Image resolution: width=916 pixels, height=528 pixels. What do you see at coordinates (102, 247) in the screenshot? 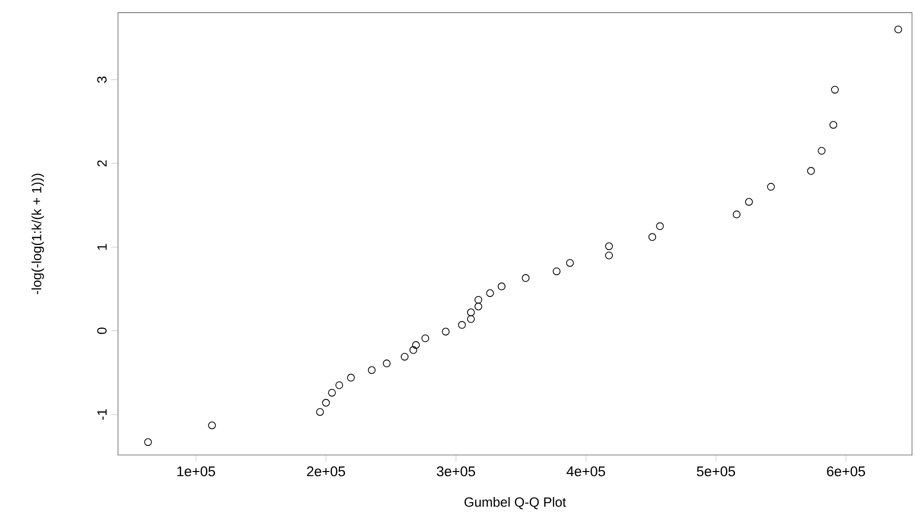
I see `y-tick-label: 1` at bounding box center [102, 247].